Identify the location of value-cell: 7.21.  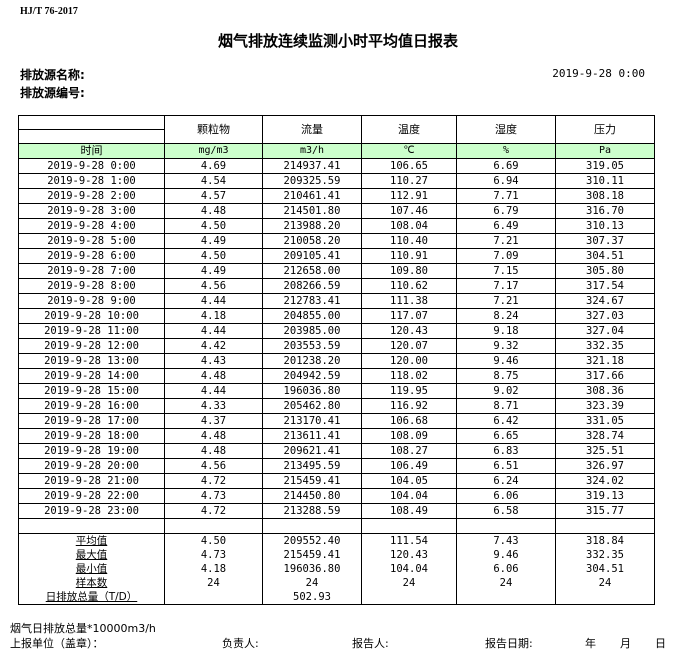
(506, 241).